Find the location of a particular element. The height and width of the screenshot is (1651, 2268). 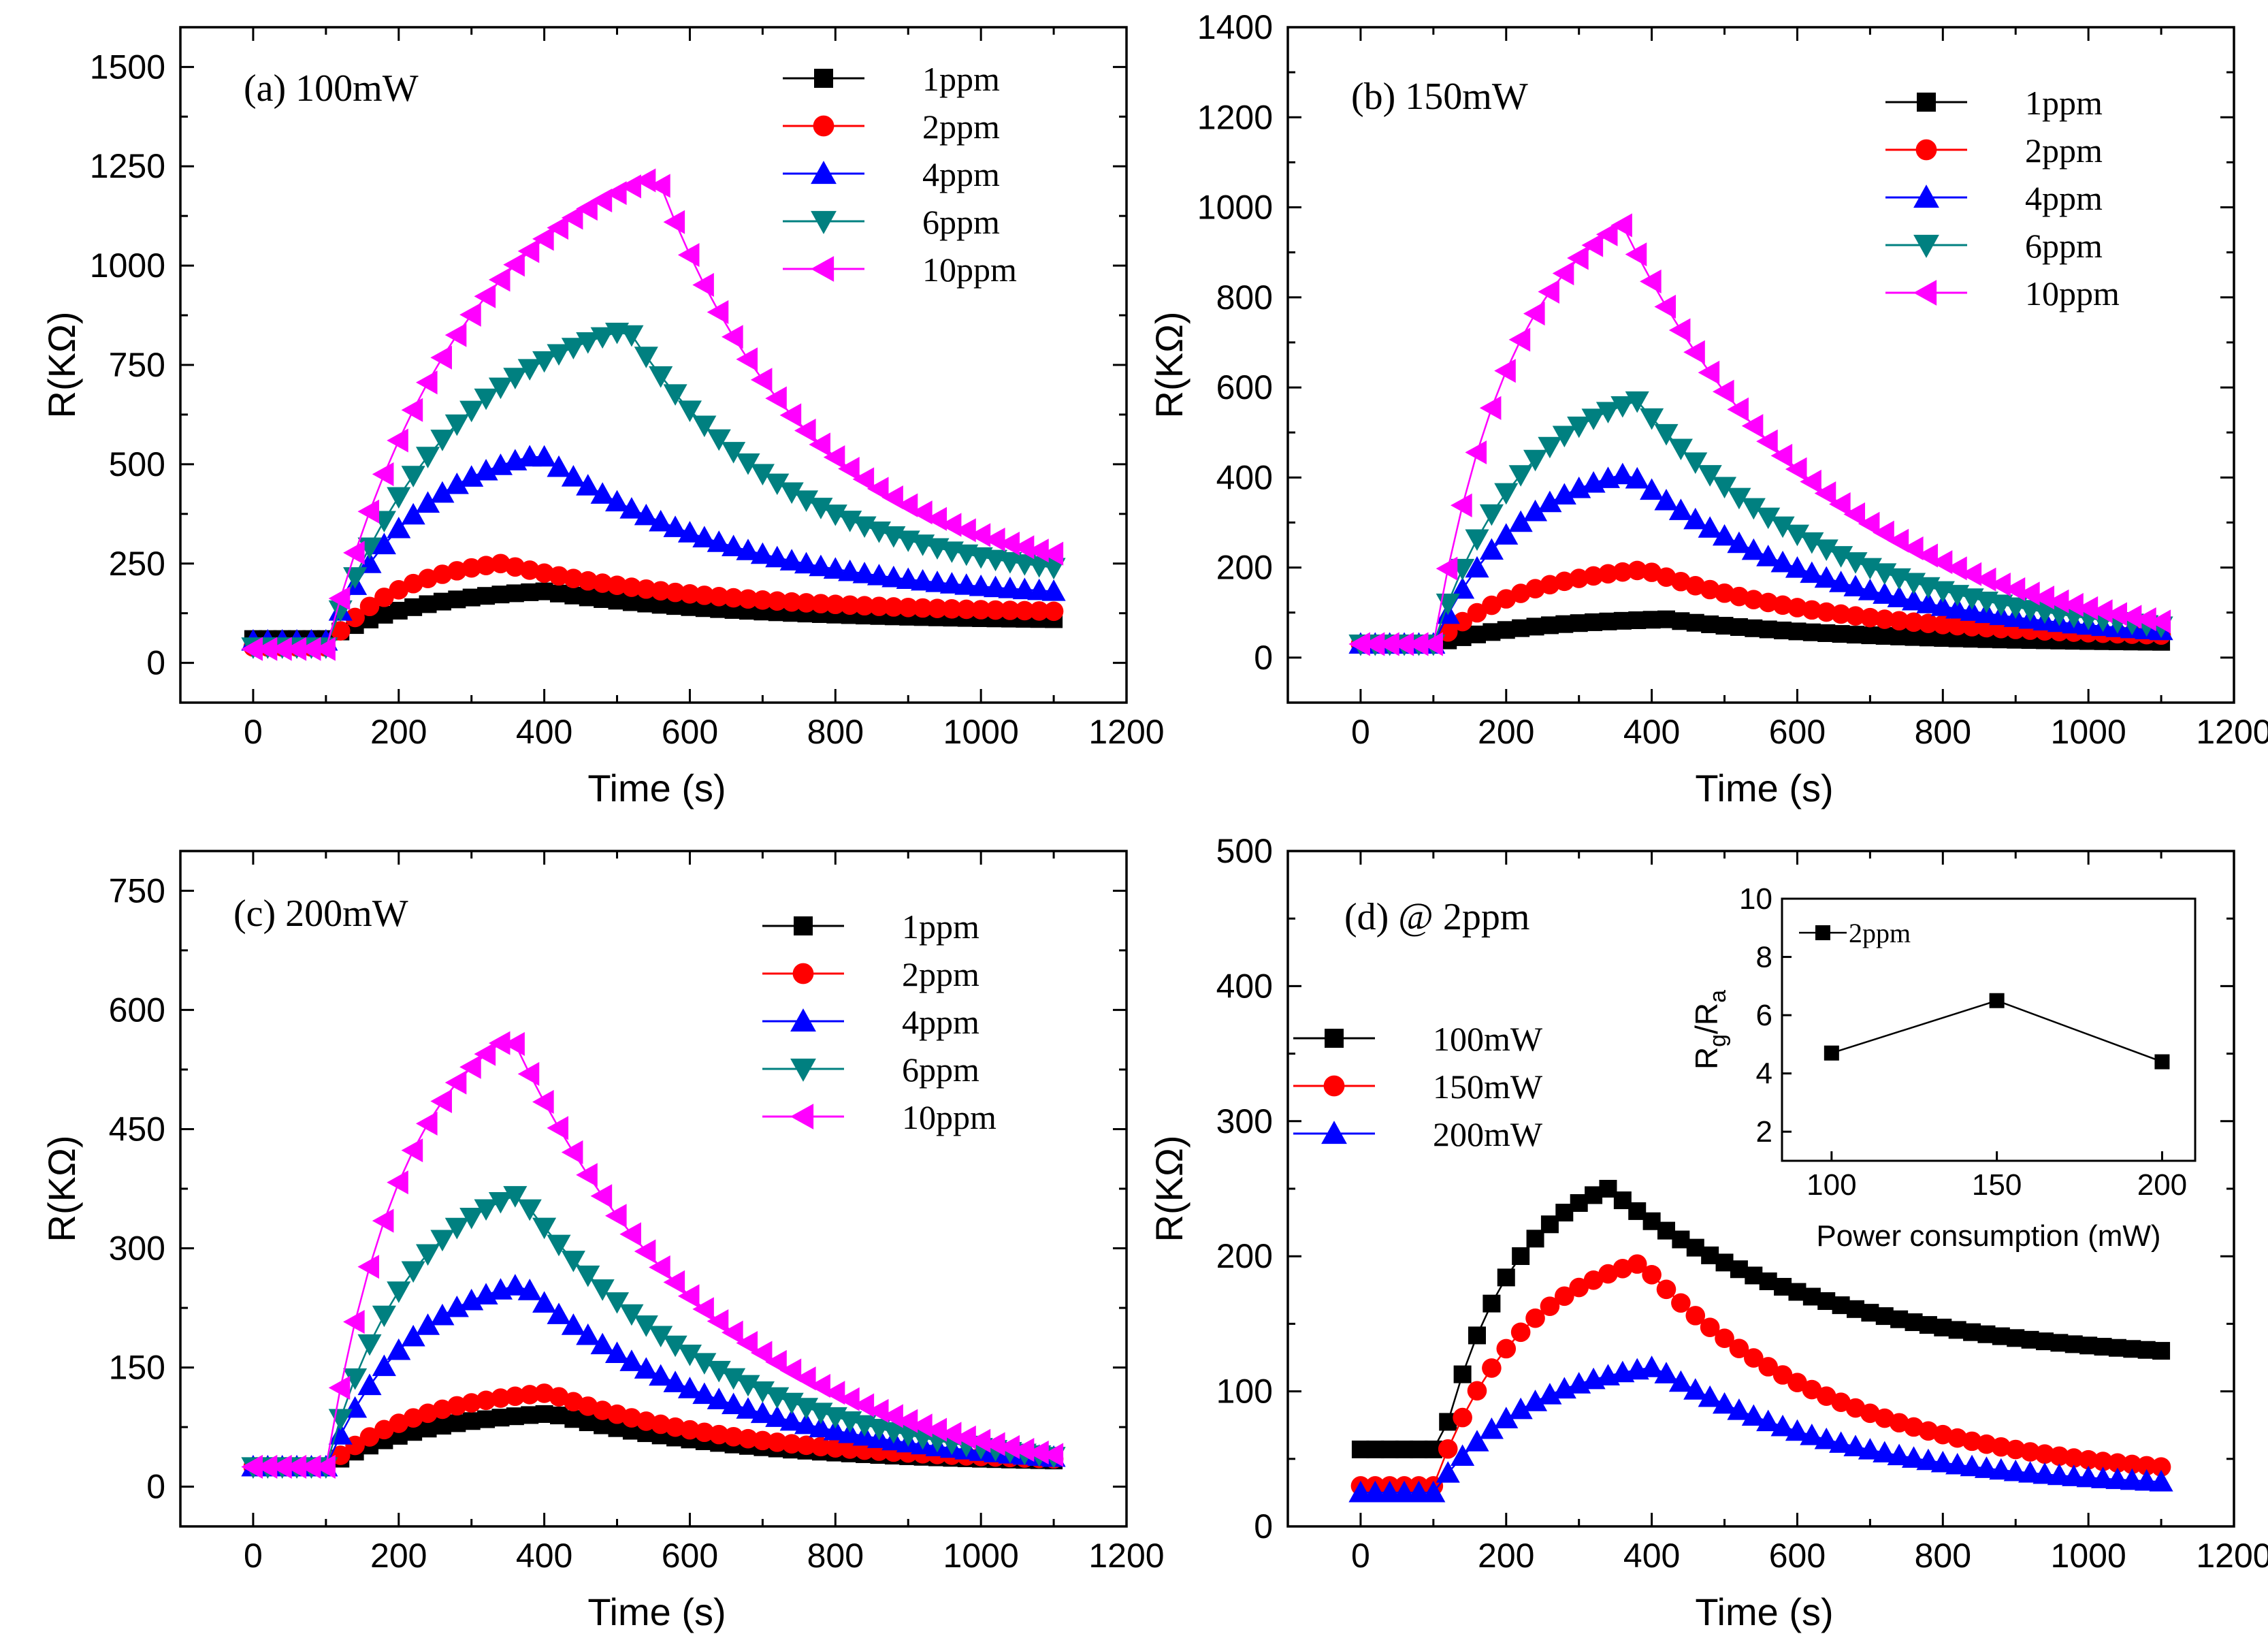

y-axis-label: R(KΩ) is located at coordinates (1169, 1189).